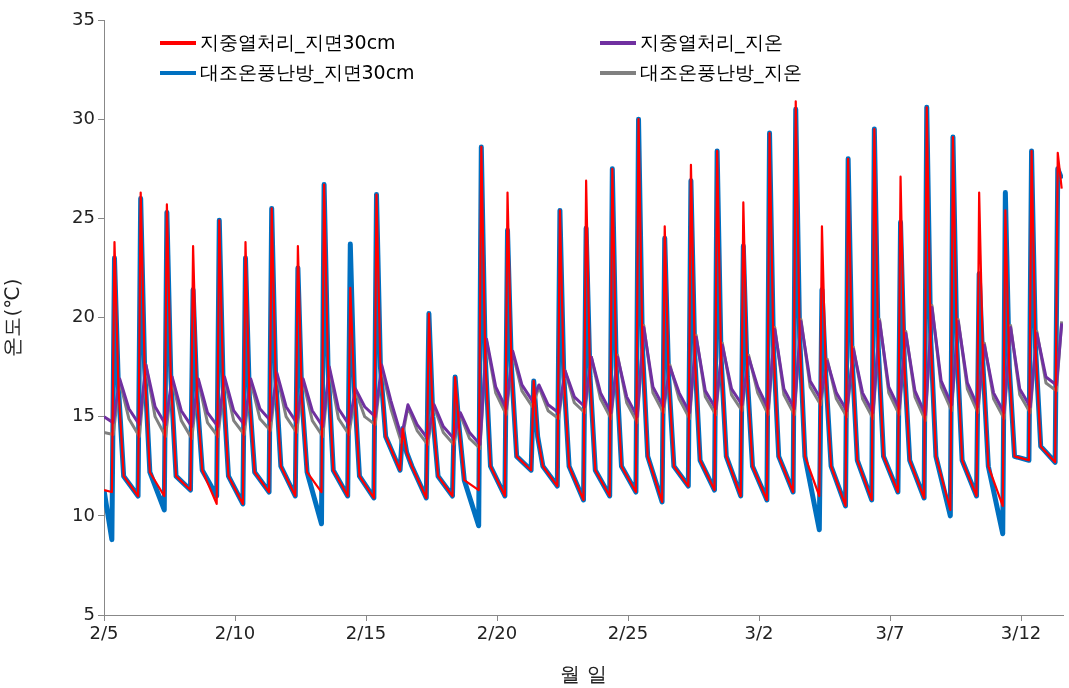  I want to click on legend-label: 대조온풍난방_지온, so click(721, 73).